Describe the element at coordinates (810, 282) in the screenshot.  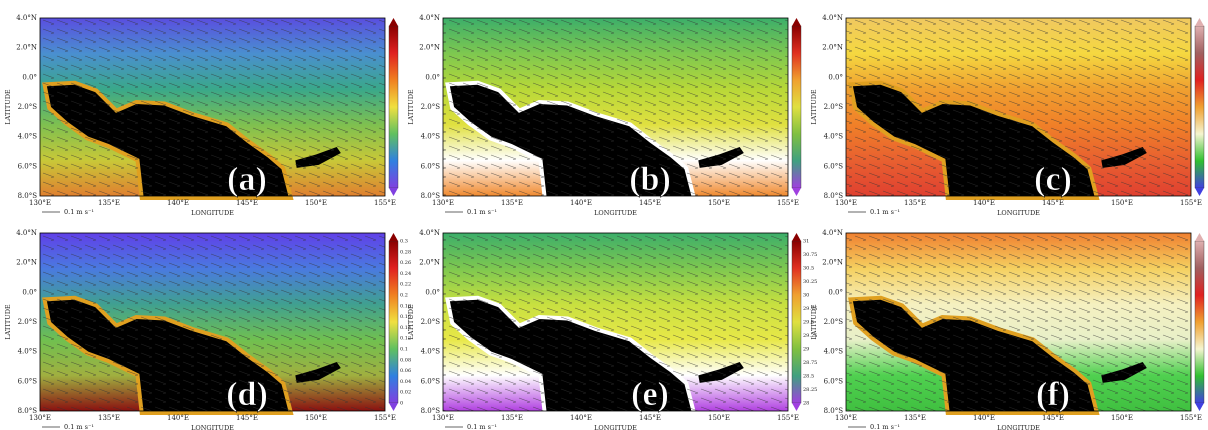
I see `colorbar-label: 30.25` at that location.